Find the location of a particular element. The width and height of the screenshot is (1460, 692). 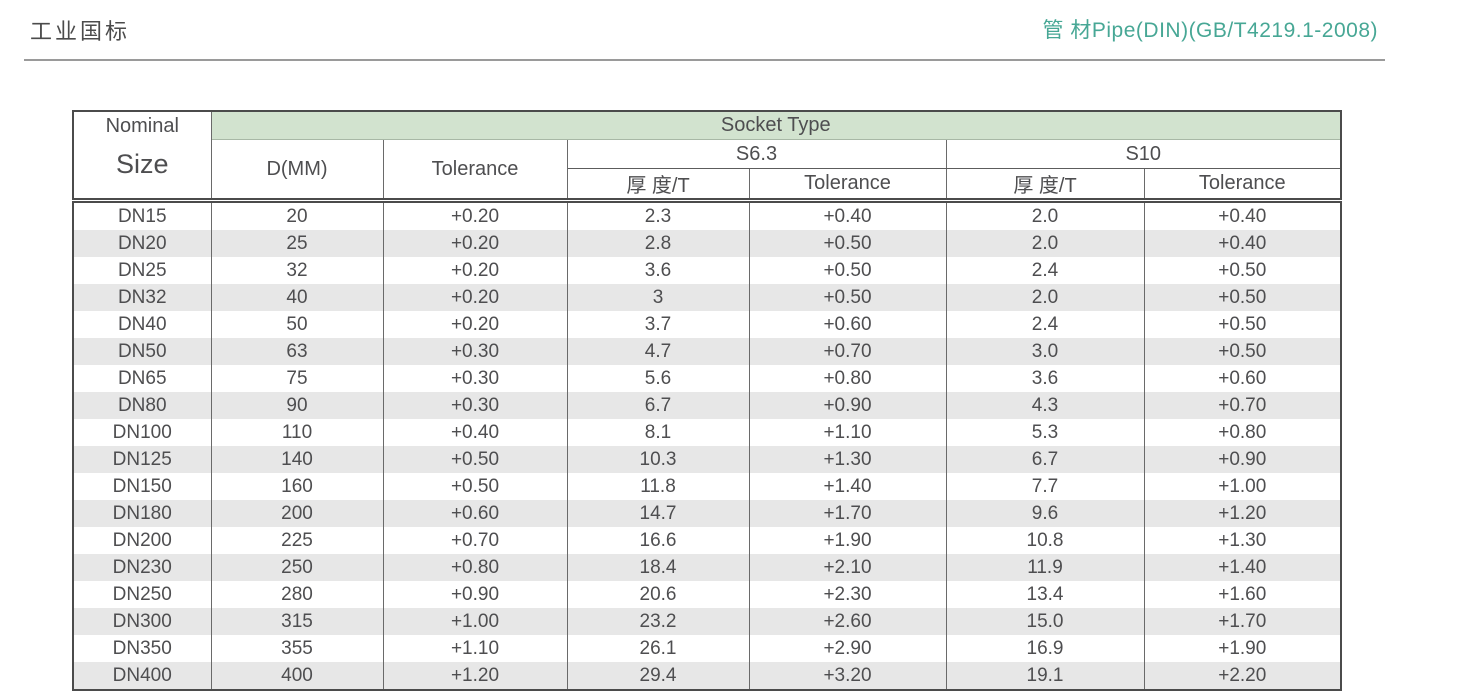

table-cell: DN350 is located at coordinates (142, 648).